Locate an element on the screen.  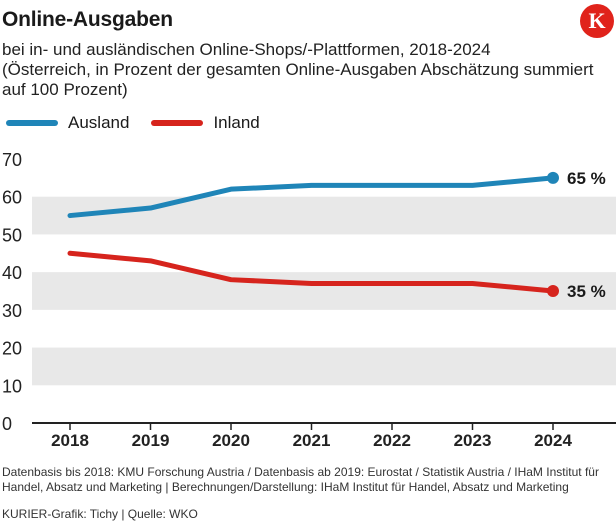
legend-item-ausland: Ausland is located at coordinates (67, 123).